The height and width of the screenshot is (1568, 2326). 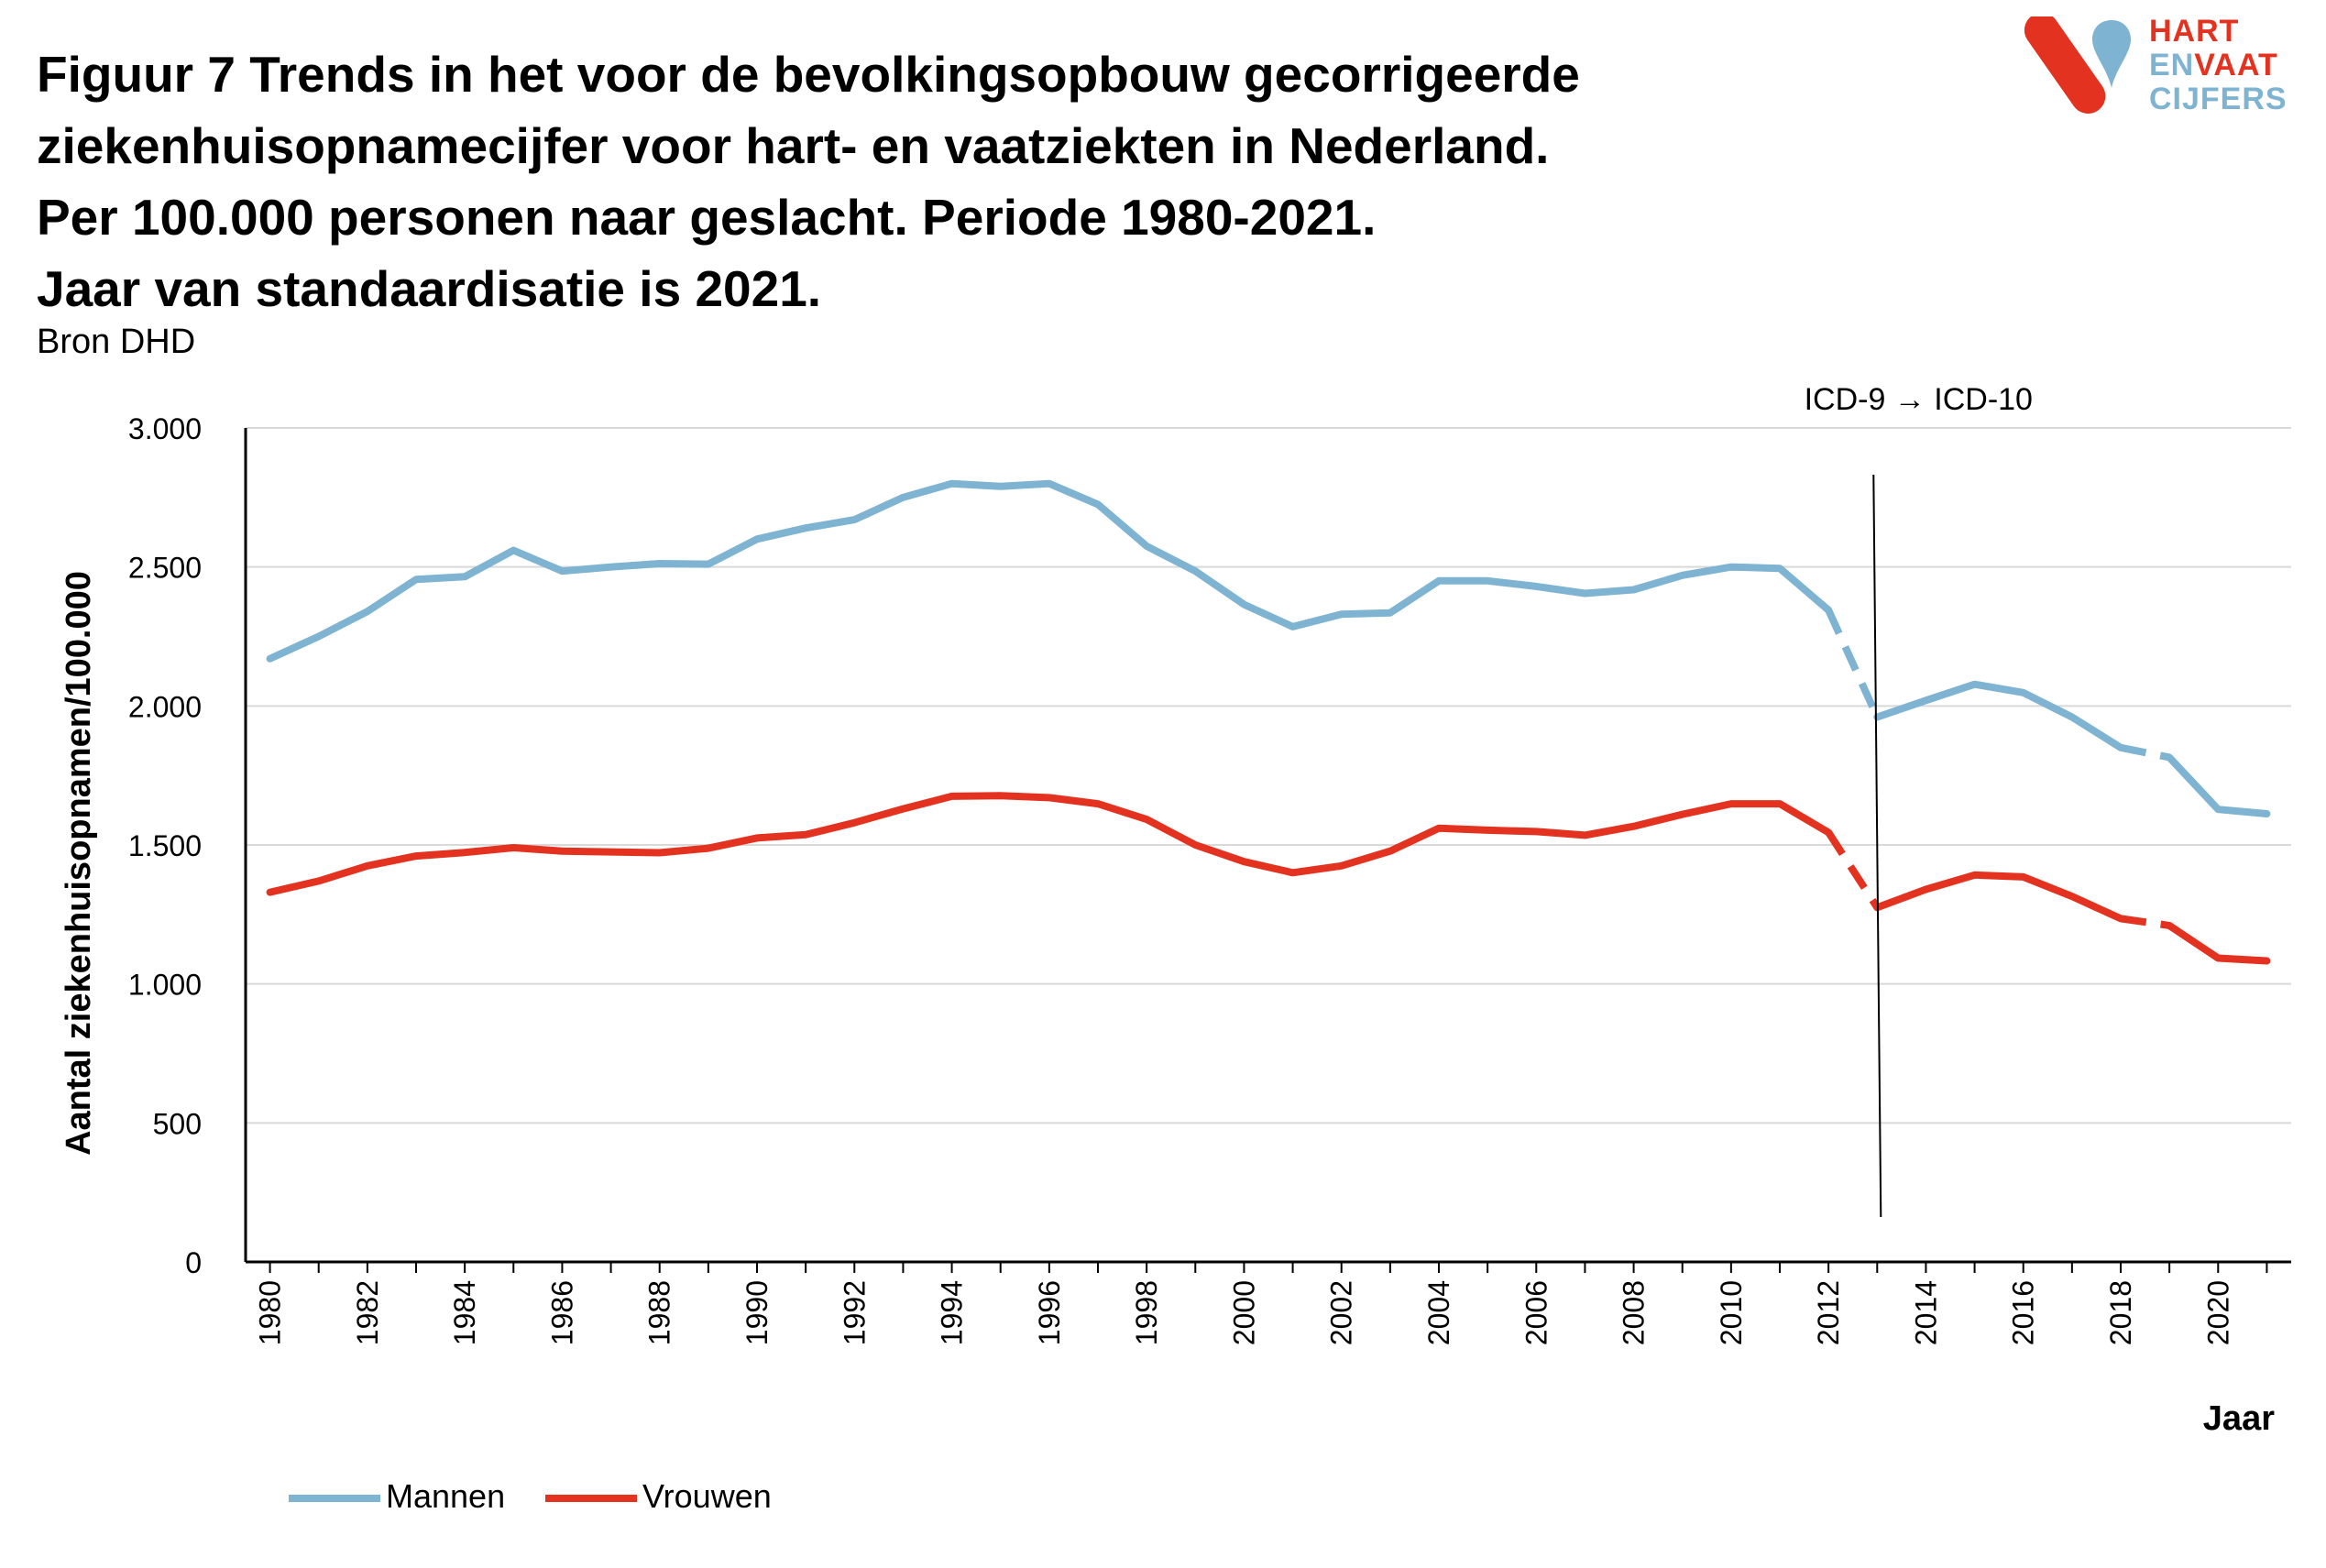 I want to click on legend-item-vrouwen: Vrouwen, so click(x=658, y=1496).